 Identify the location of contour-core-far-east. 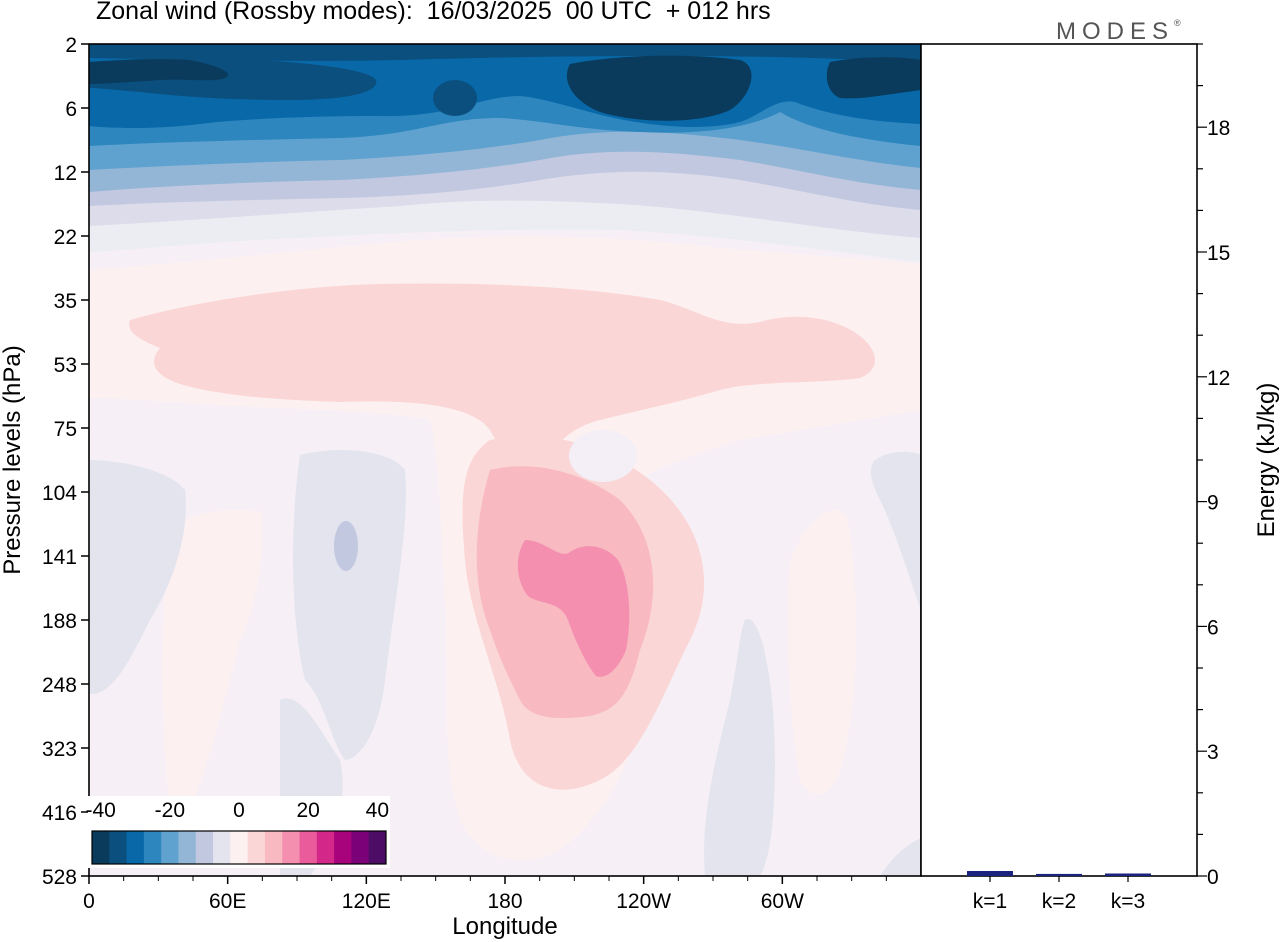
(873, 78).